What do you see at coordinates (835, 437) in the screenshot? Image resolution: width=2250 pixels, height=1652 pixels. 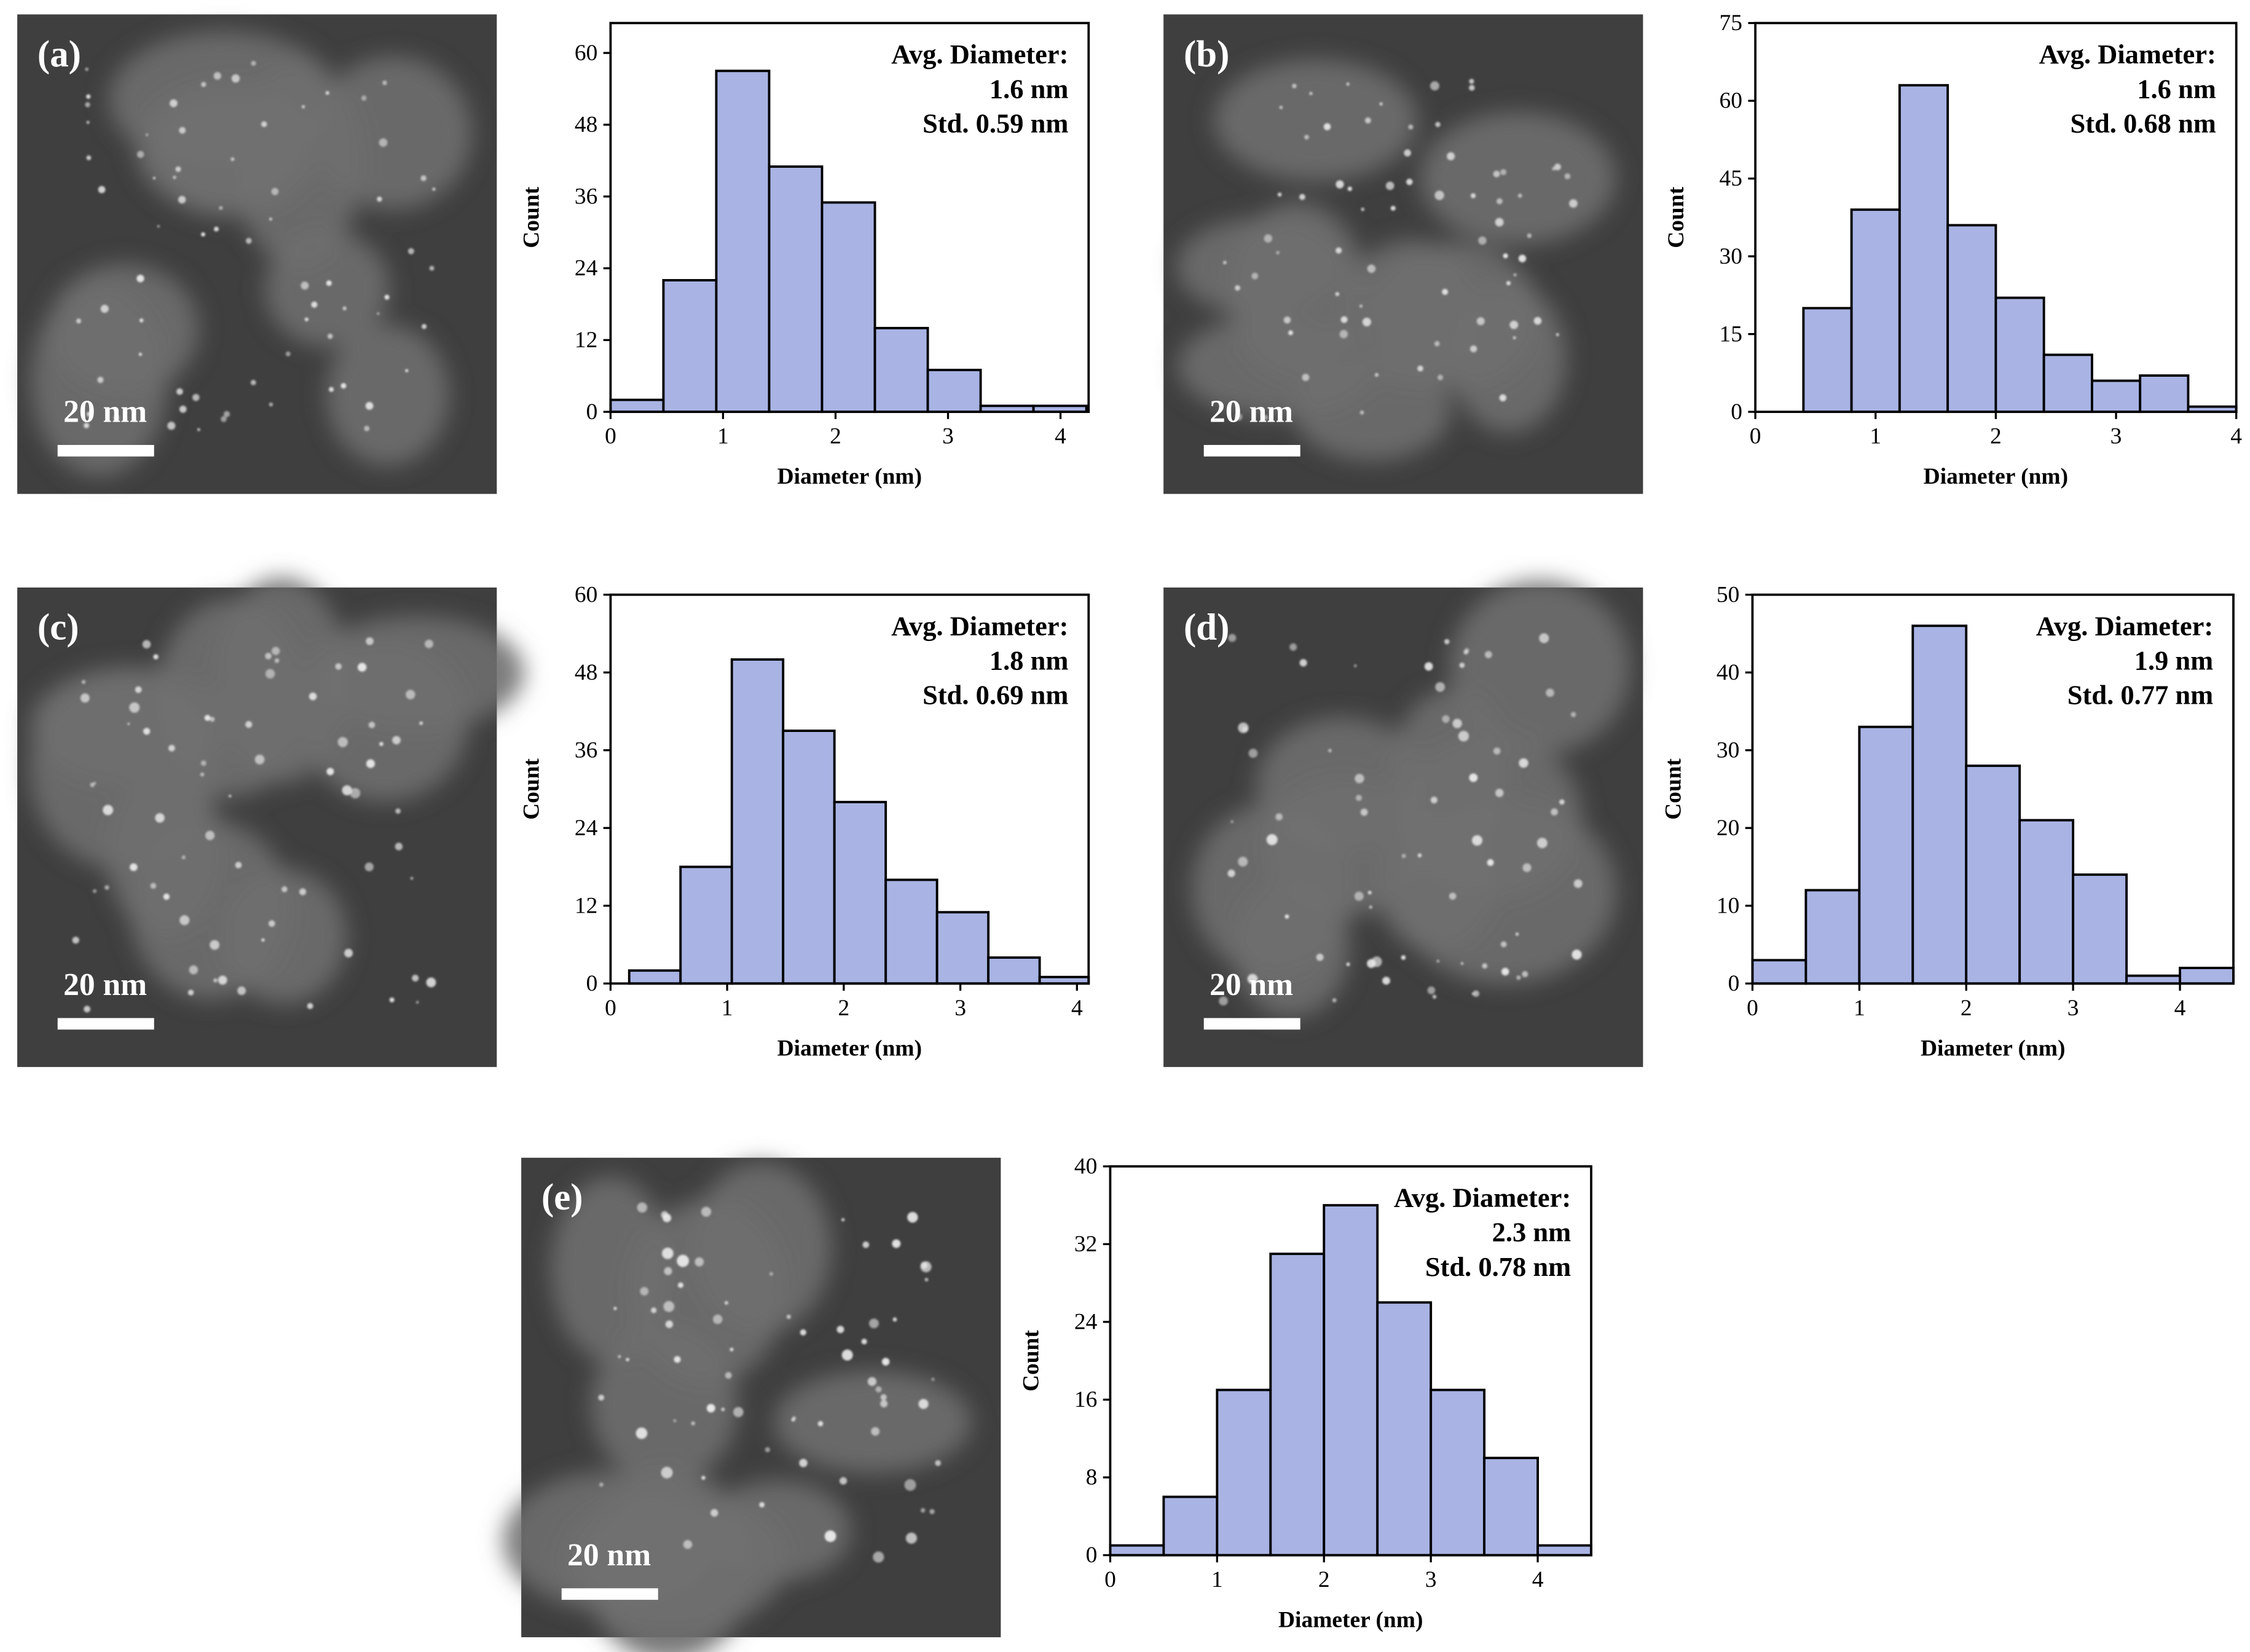 I see `x-tick-label: 2` at bounding box center [835, 437].